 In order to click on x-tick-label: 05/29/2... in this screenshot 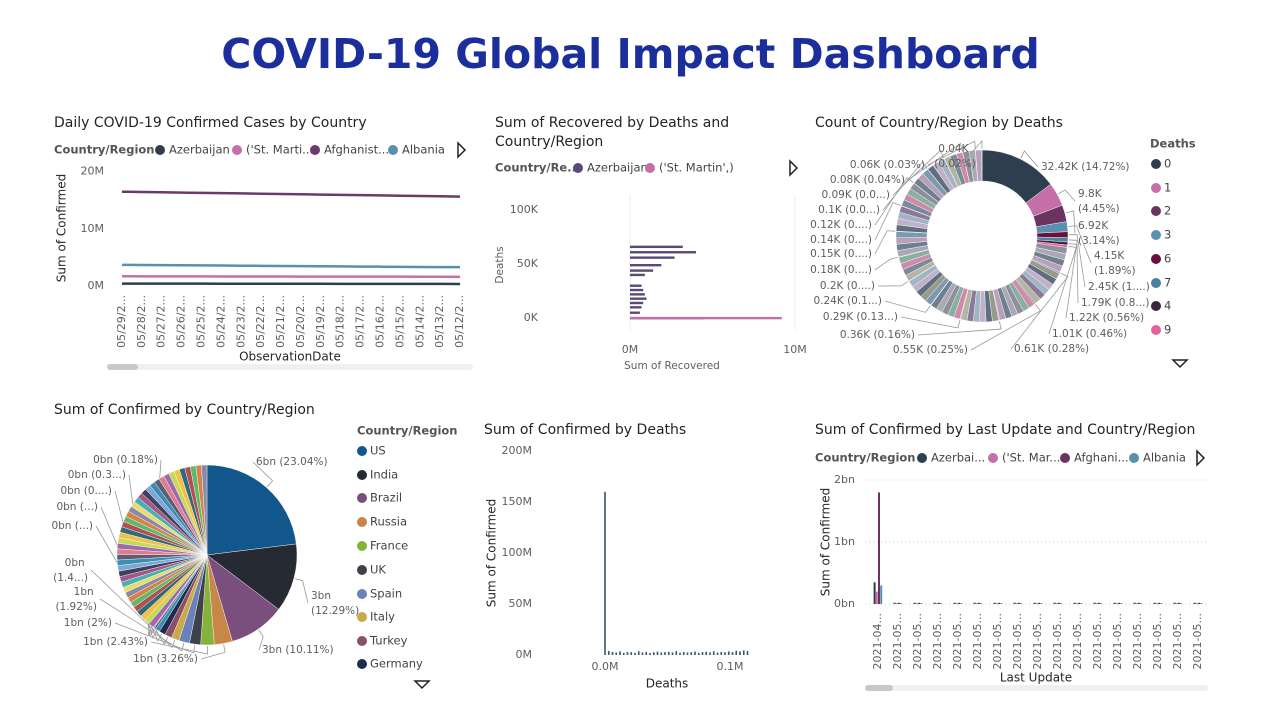, I will do `click(121, 321)`.